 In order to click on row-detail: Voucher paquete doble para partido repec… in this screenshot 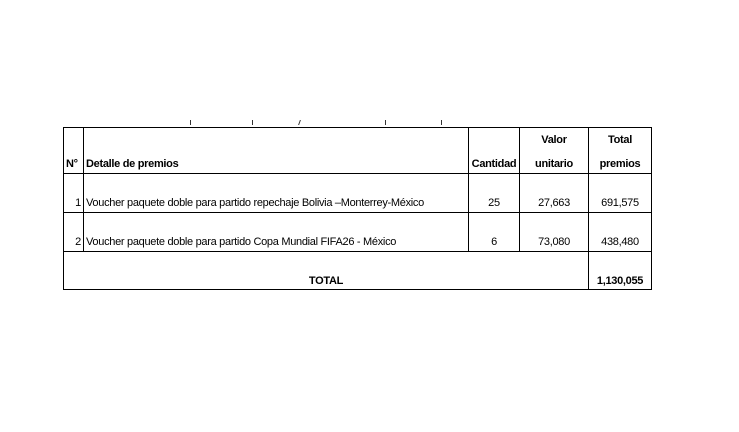, I will do `click(276, 193)`.